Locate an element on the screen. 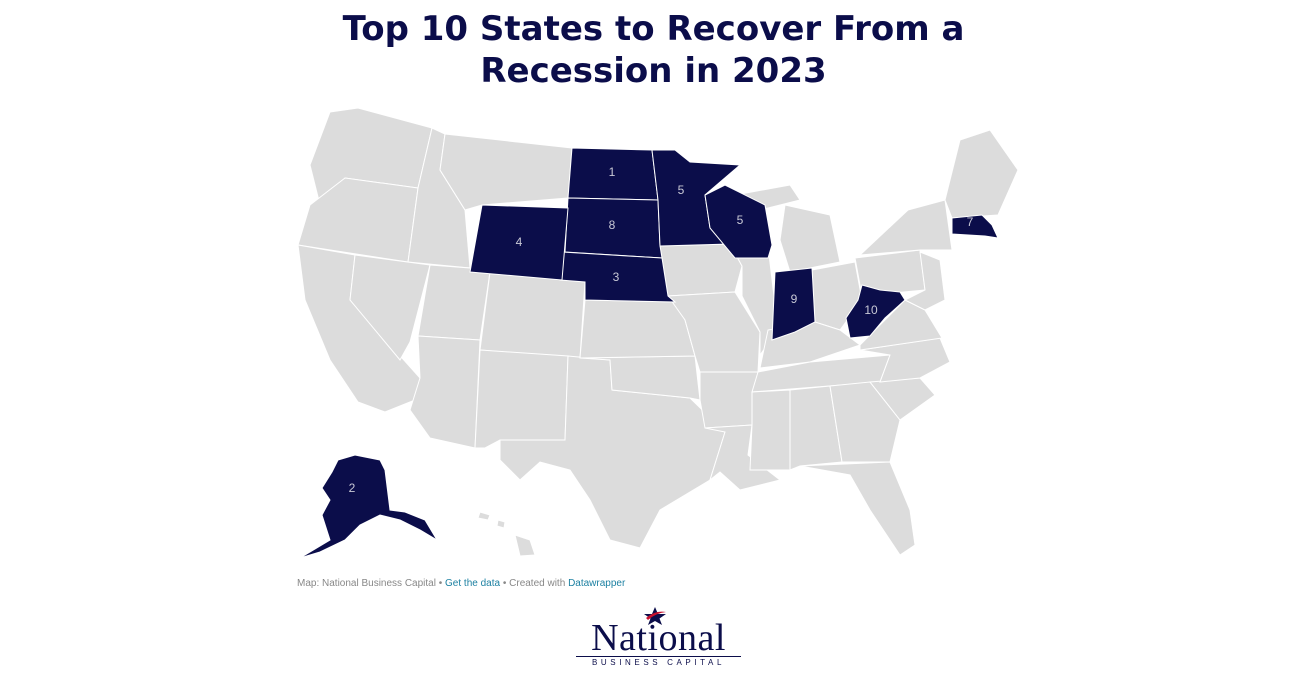 This screenshot has height=683, width=1307. rank-label-wyoming: 4 is located at coordinates (519, 242).